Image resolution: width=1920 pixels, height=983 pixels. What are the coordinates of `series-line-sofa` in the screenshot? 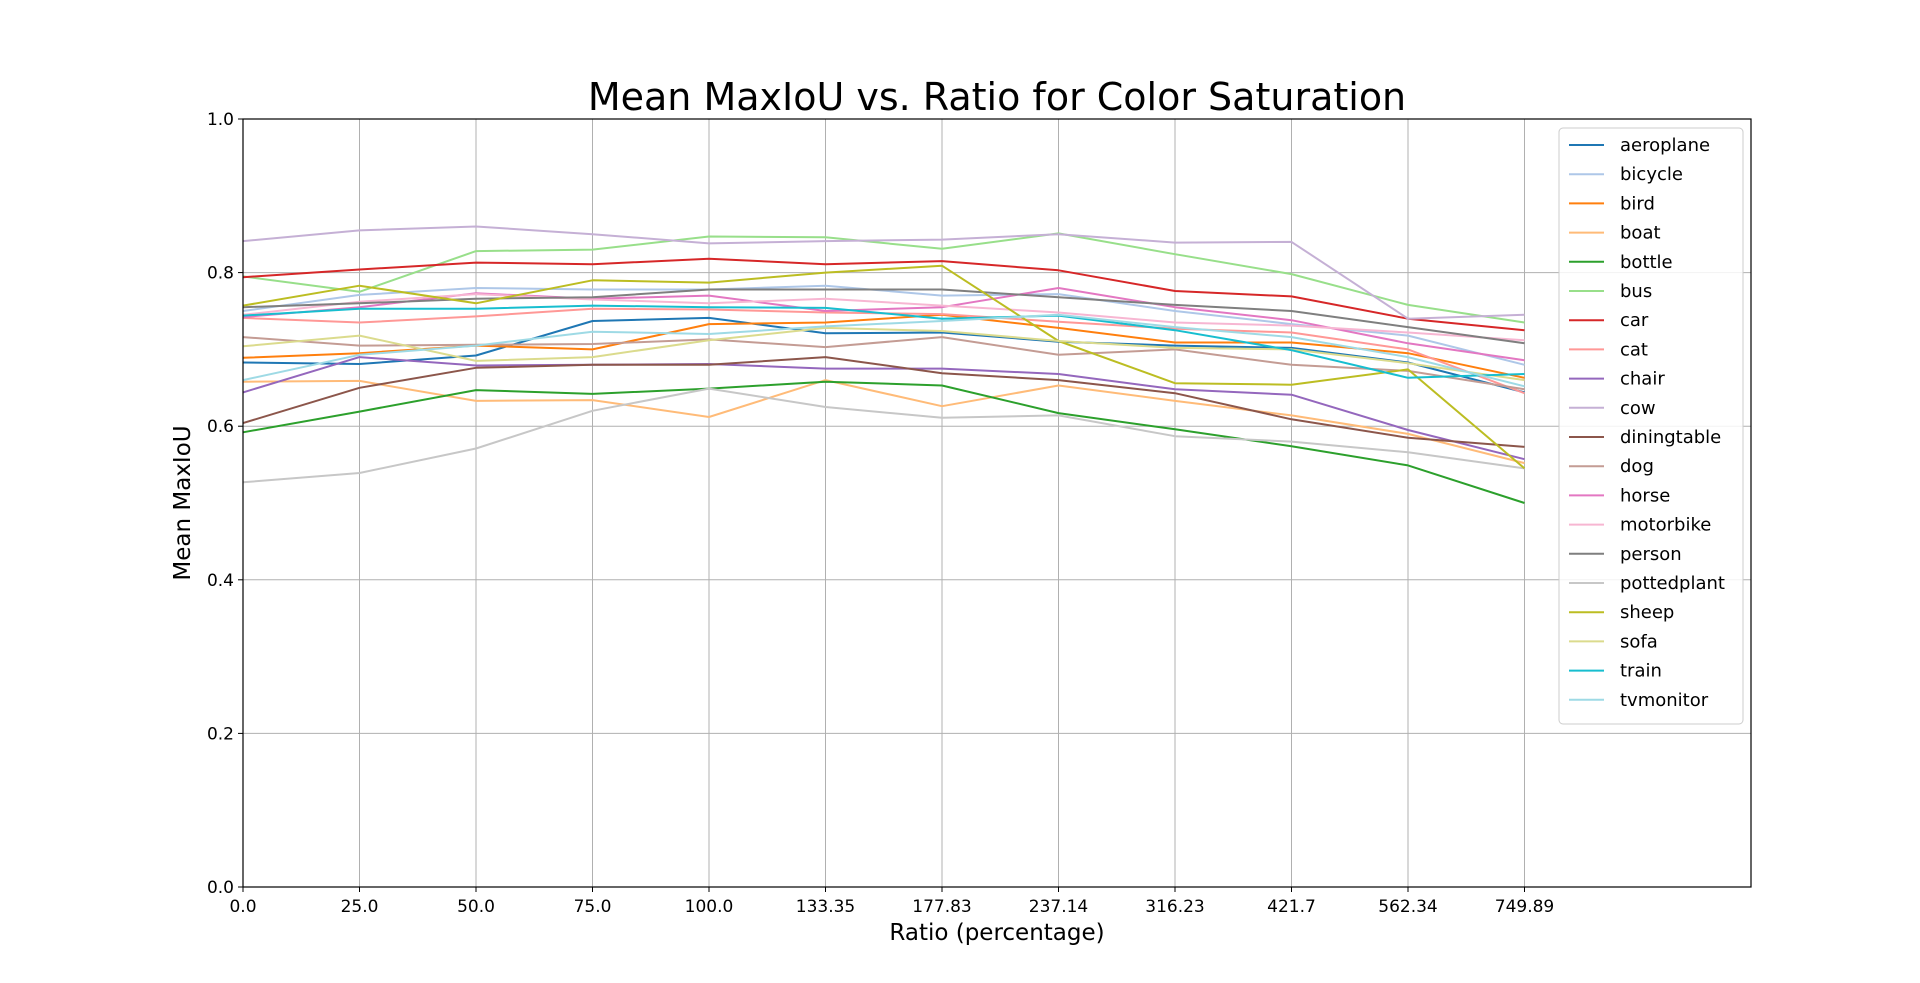 It's located at (883, 354).